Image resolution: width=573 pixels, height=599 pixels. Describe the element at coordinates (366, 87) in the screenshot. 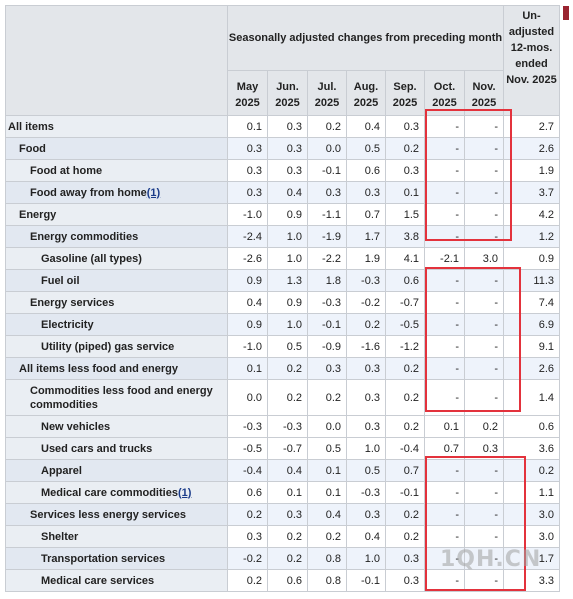

I see `month-label: Aug.` at that location.